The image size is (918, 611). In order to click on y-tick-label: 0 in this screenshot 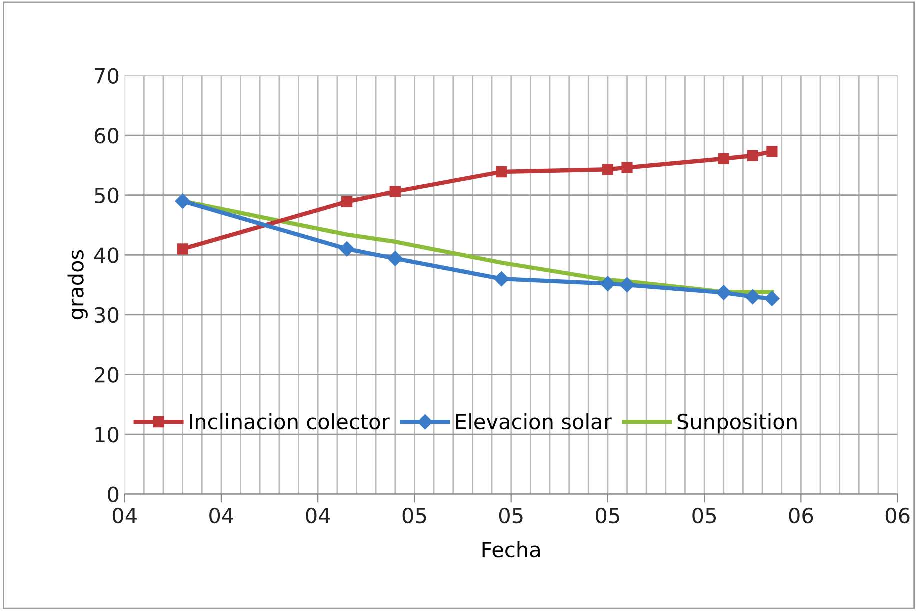, I will do `click(113, 494)`.